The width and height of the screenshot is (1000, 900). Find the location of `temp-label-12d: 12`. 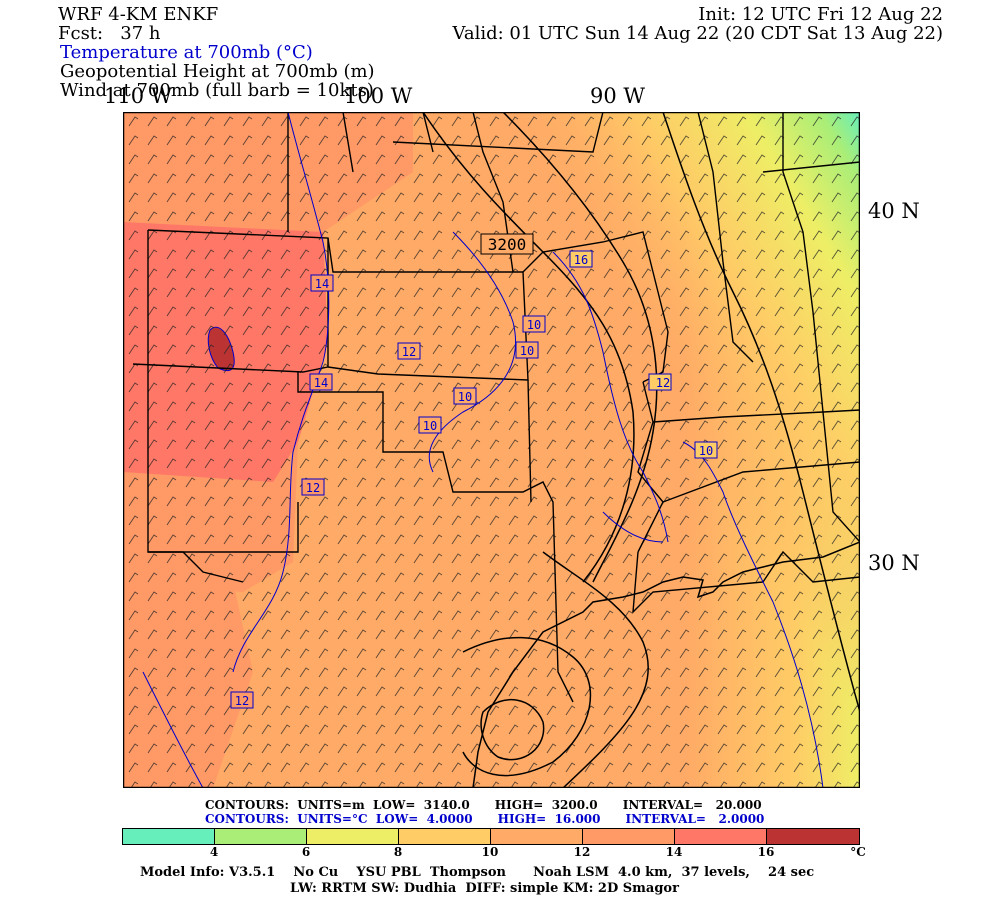

temp-label-12d: 12 is located at coordinates (663, 383).